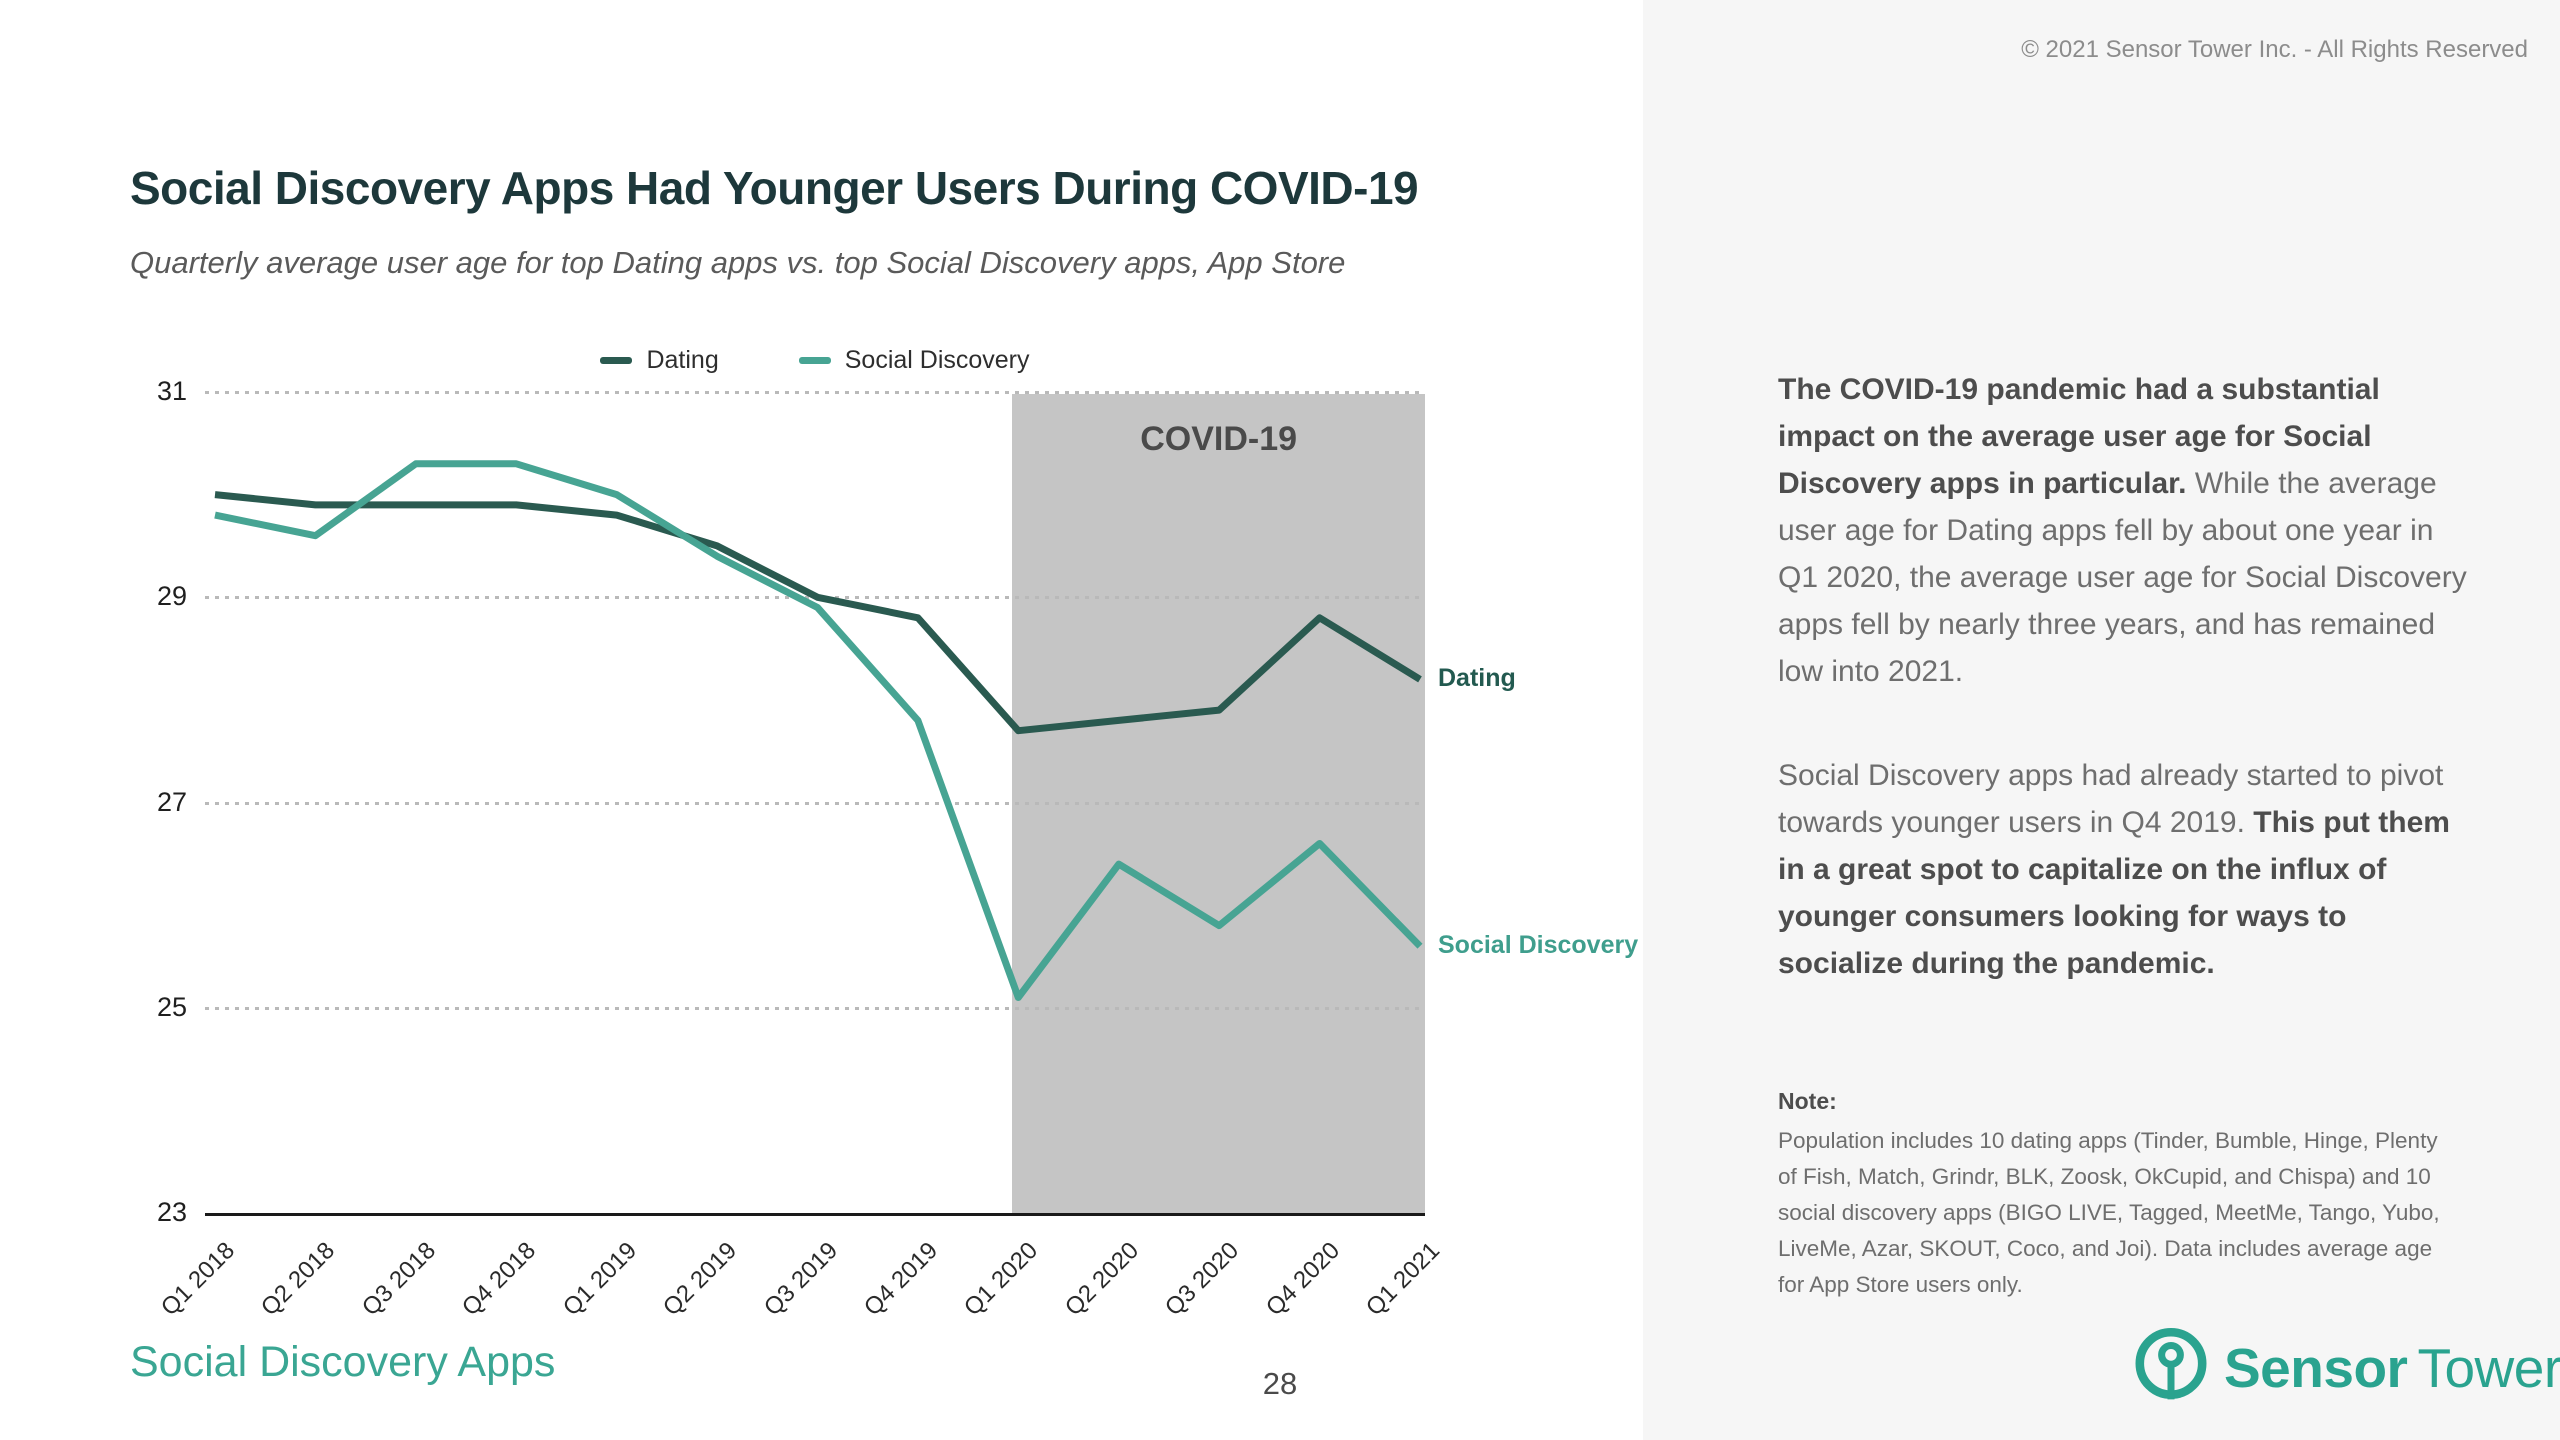 The width and height of the screenshot is (2560, 1440). What do you see at coordinates (171, 391) in the screenshot?
I see `y-axis-tick-label: 31` at bounding box center [171, 391].